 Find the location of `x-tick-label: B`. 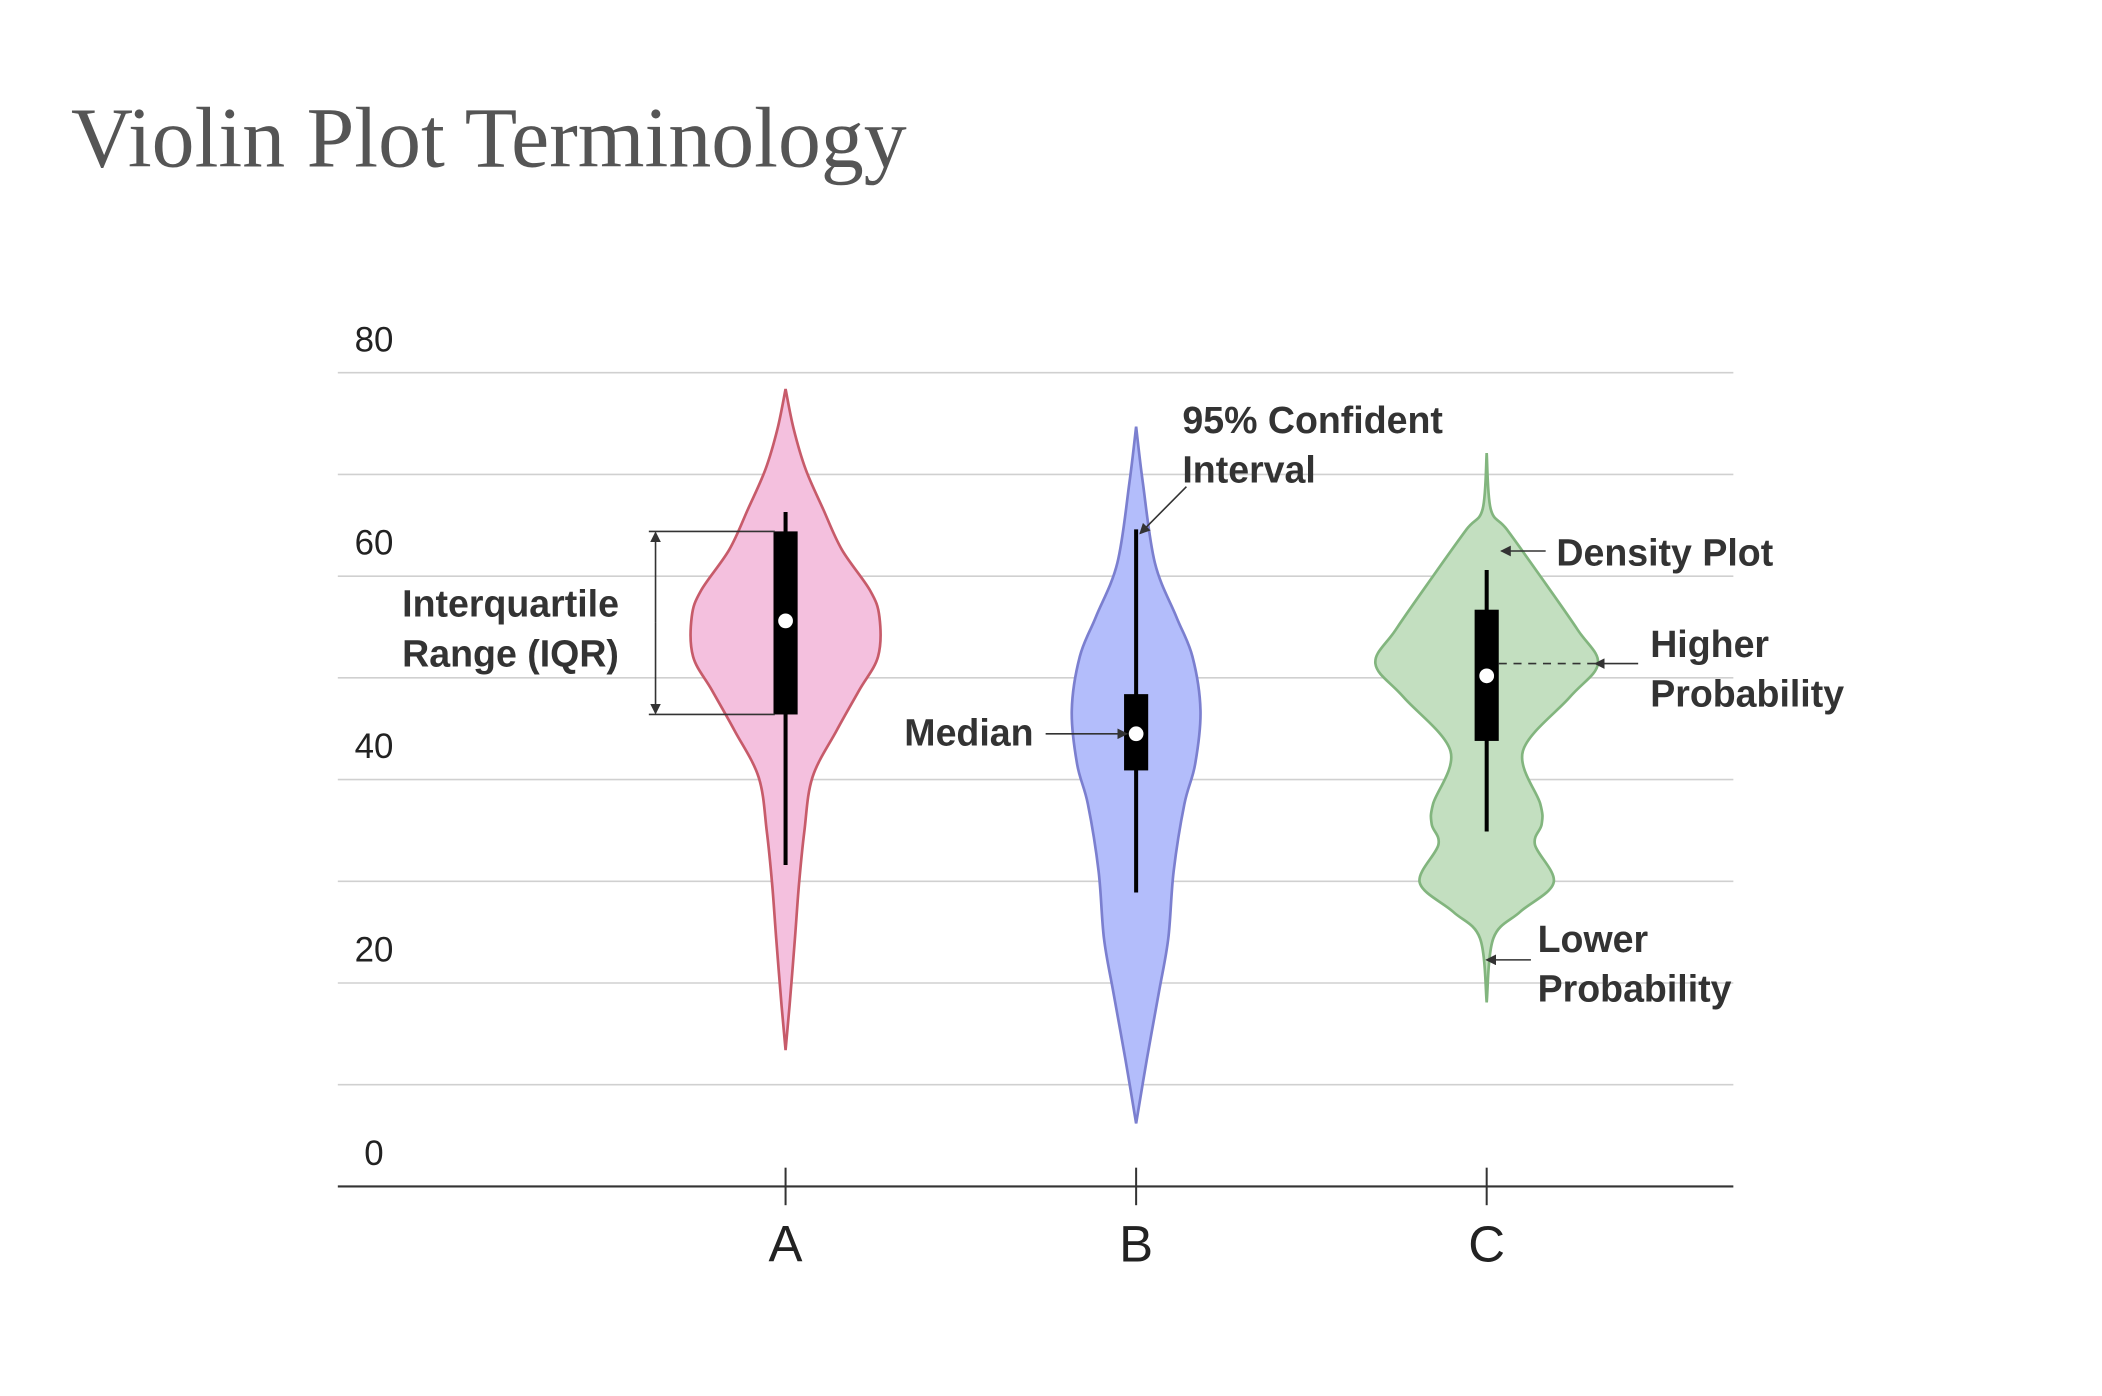

x-tick-label: B is located at coordinates (1136, 1244).